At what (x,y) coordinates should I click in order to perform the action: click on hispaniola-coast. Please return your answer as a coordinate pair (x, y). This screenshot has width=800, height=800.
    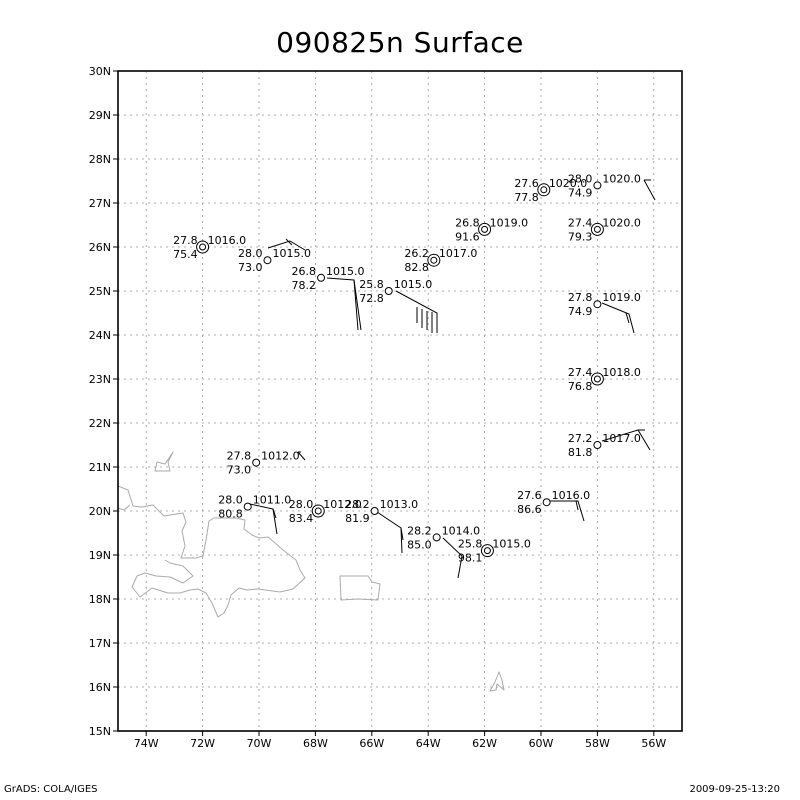
    Looking at the image, I should click on (211, 551).